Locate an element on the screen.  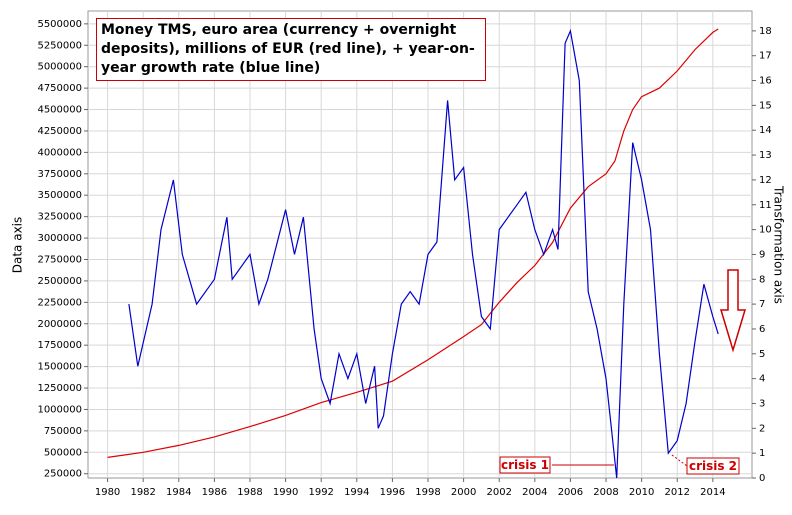
x-tick-label: 2008 is located at coordinates (605, 492).